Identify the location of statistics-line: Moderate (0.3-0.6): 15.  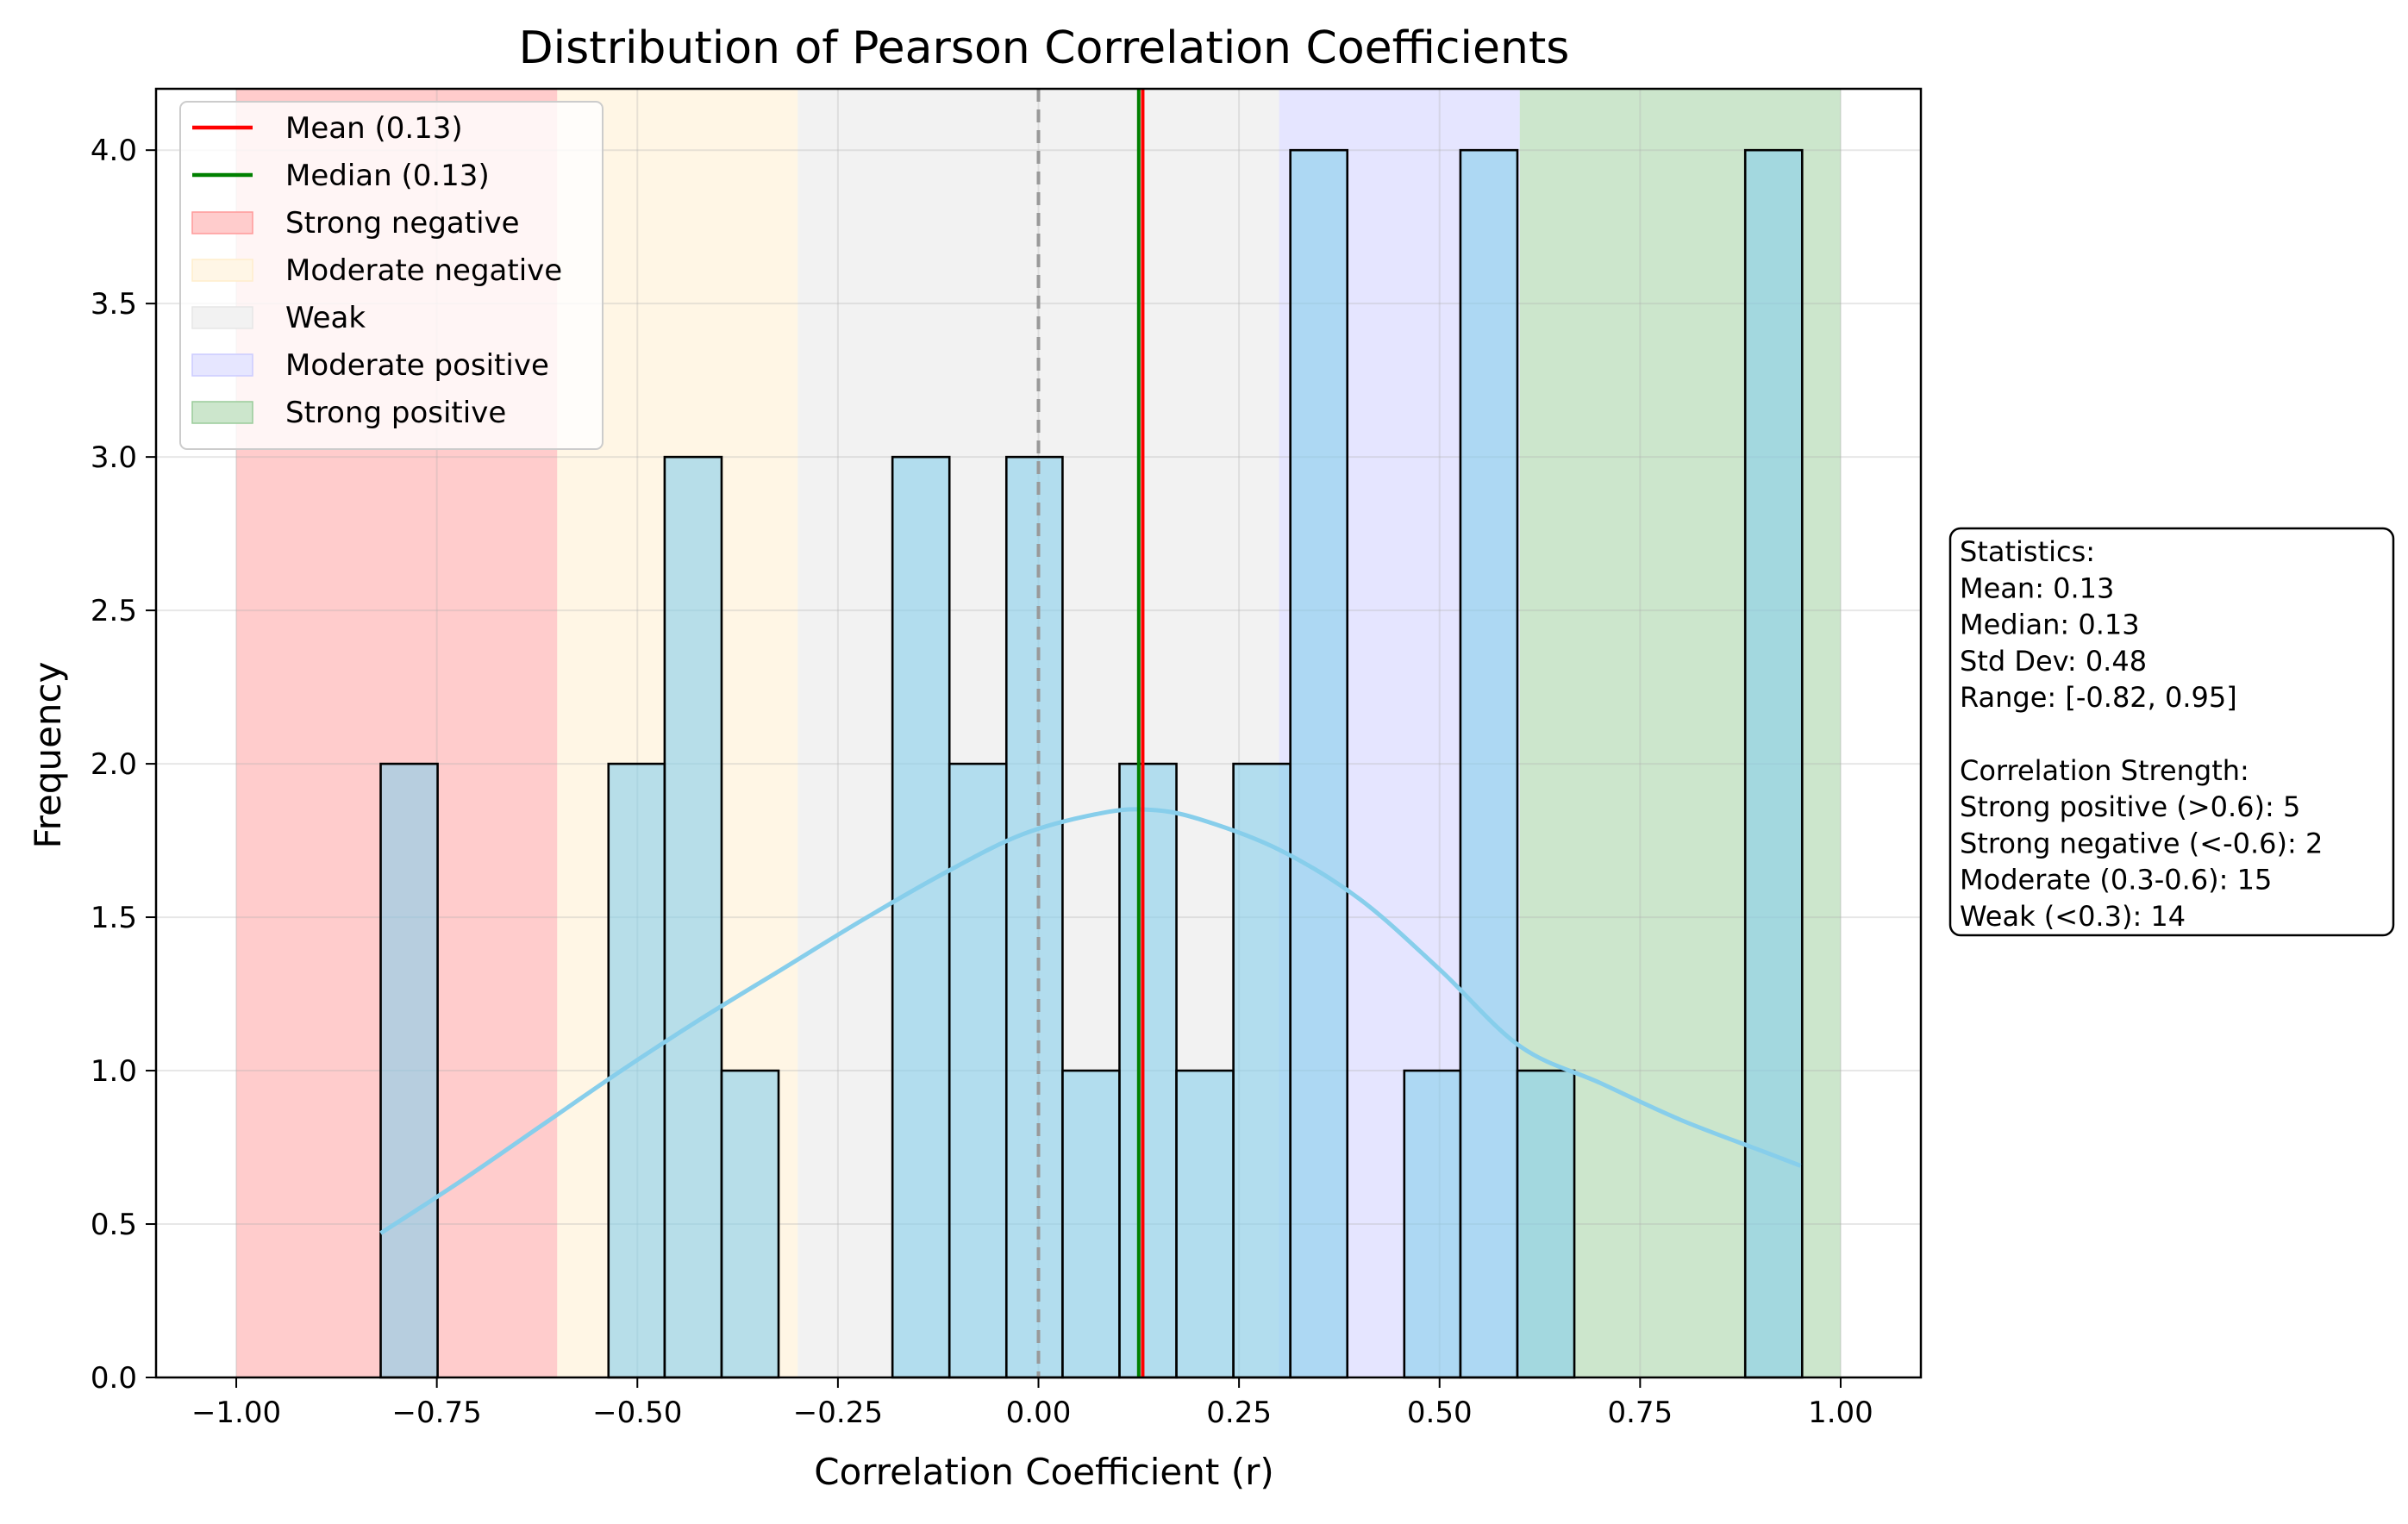
(2116, 880).